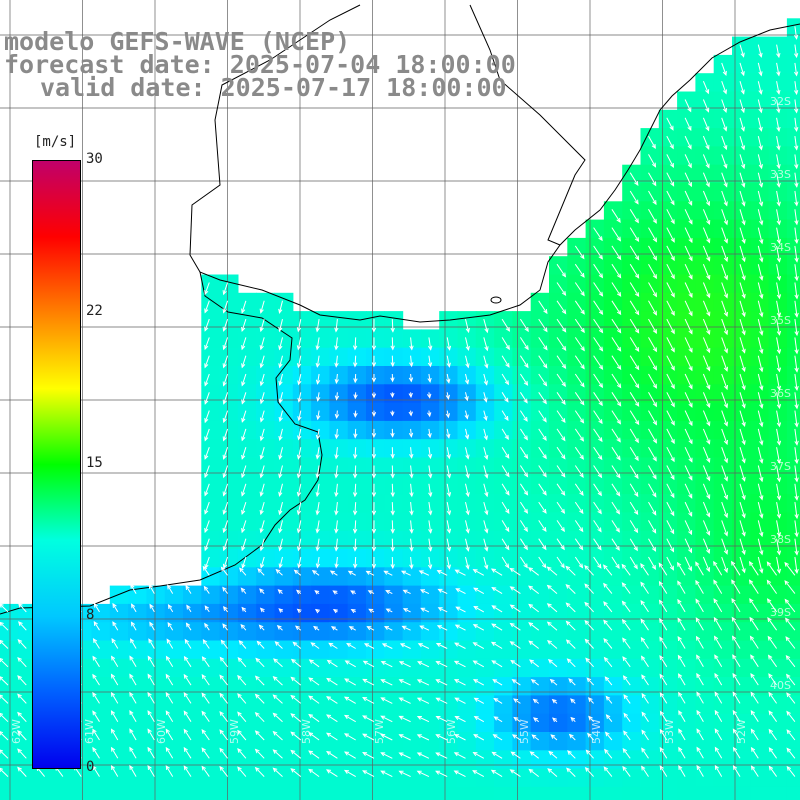 Image resolution: width=800 pixels, height=800 pixels. What do you see at coordinates (669, 731) in the screenshot?
I see `lon-label: 53W` at bounding box center [669, 731].